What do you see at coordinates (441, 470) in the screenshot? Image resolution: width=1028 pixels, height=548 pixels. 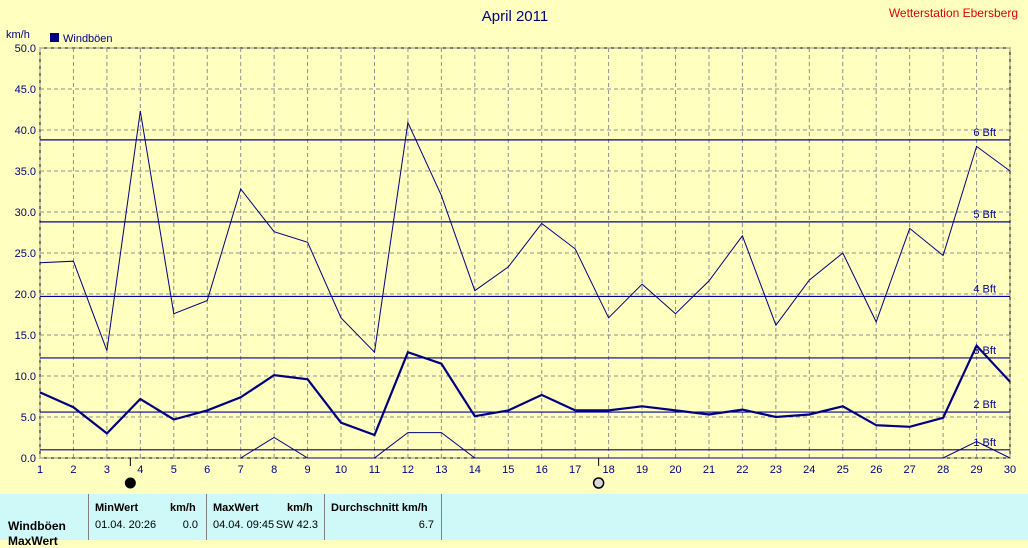 I see `x-tick-label: 13` at bounding box center [441, 470].